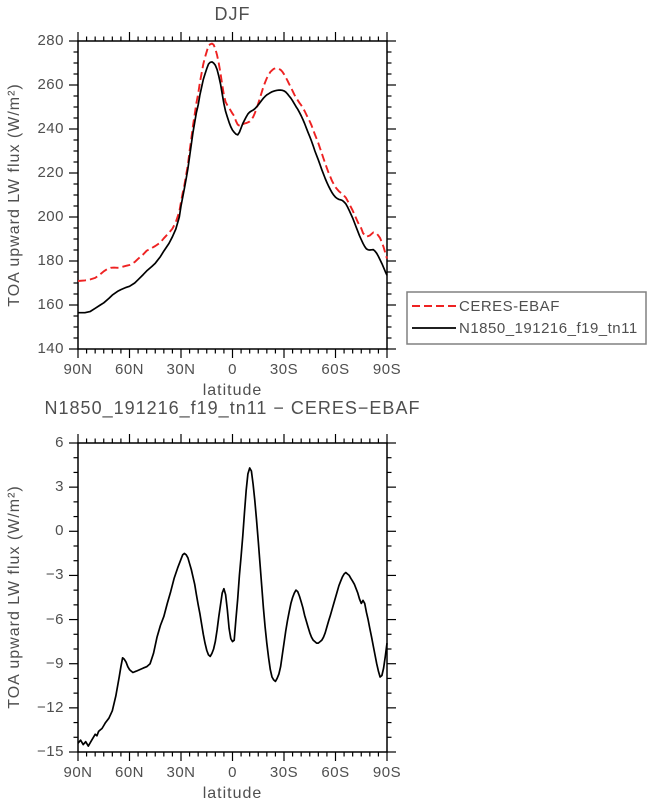 The image size is (648, 808). I want to click on y-tick-label: −6, so click(54, 619).